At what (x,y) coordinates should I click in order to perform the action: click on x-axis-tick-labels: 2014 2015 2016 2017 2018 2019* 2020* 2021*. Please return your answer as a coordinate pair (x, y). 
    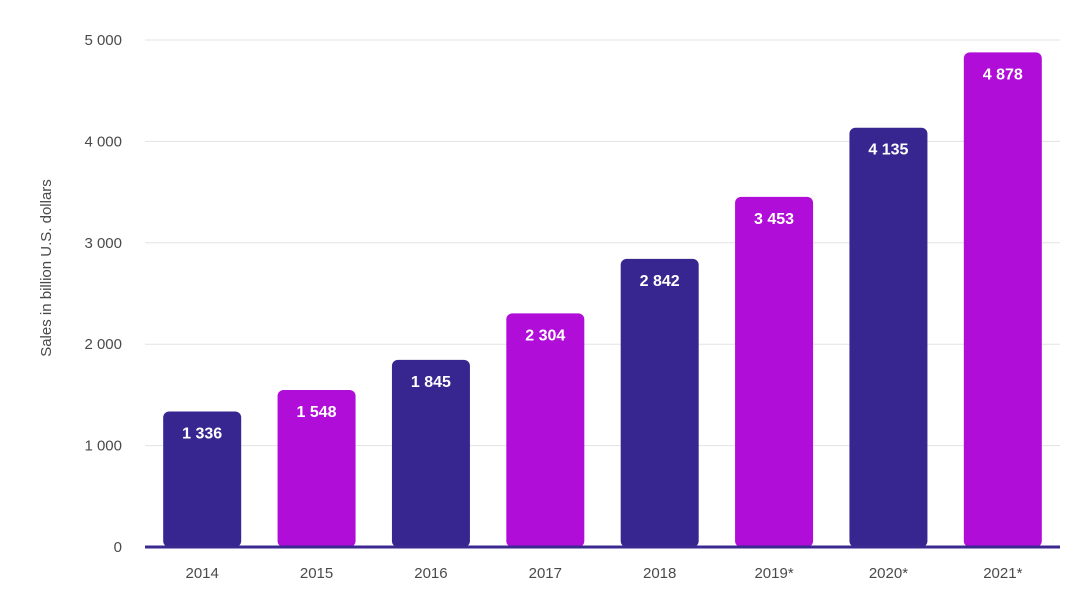
    Looking at the image, I should click on (604, 573).